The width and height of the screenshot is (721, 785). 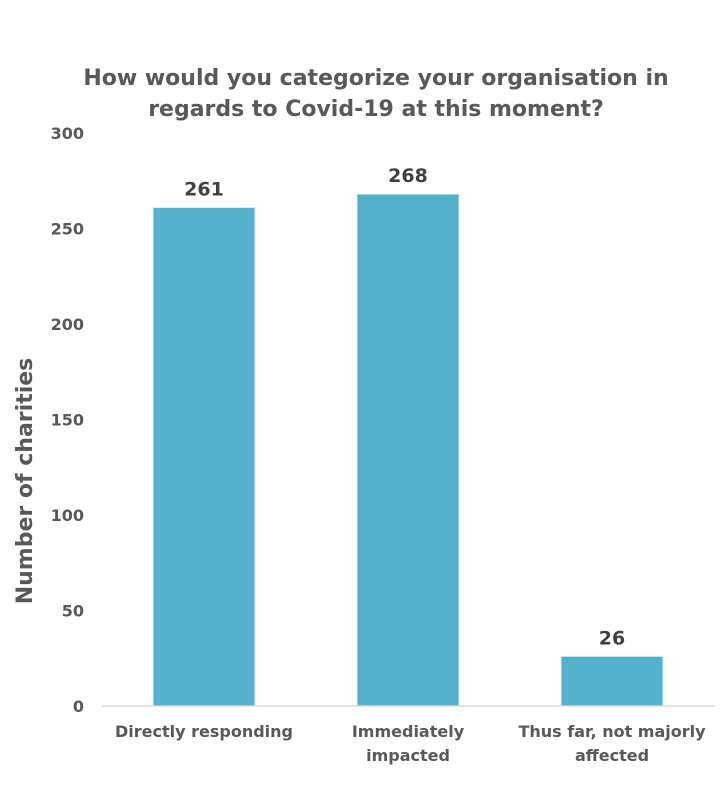 I want to click on bar-value-label: 26, so click(x=612, y=638).